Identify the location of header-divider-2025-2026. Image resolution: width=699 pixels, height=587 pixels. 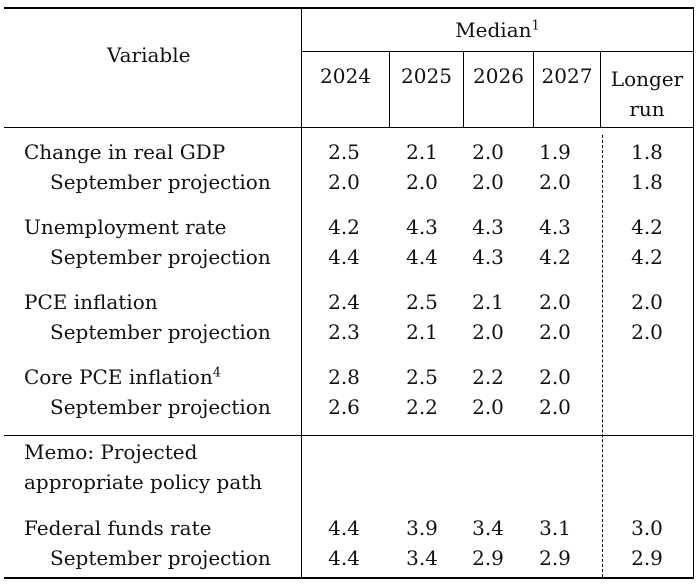
(463, 89).